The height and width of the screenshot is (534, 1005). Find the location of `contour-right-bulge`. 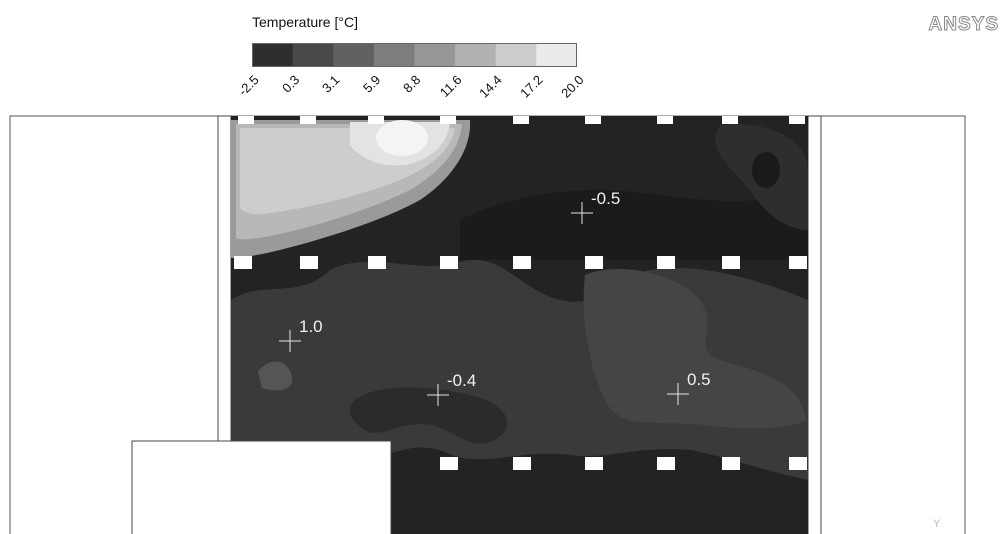

contour-right-bulge is located at coordinates (694, 349).